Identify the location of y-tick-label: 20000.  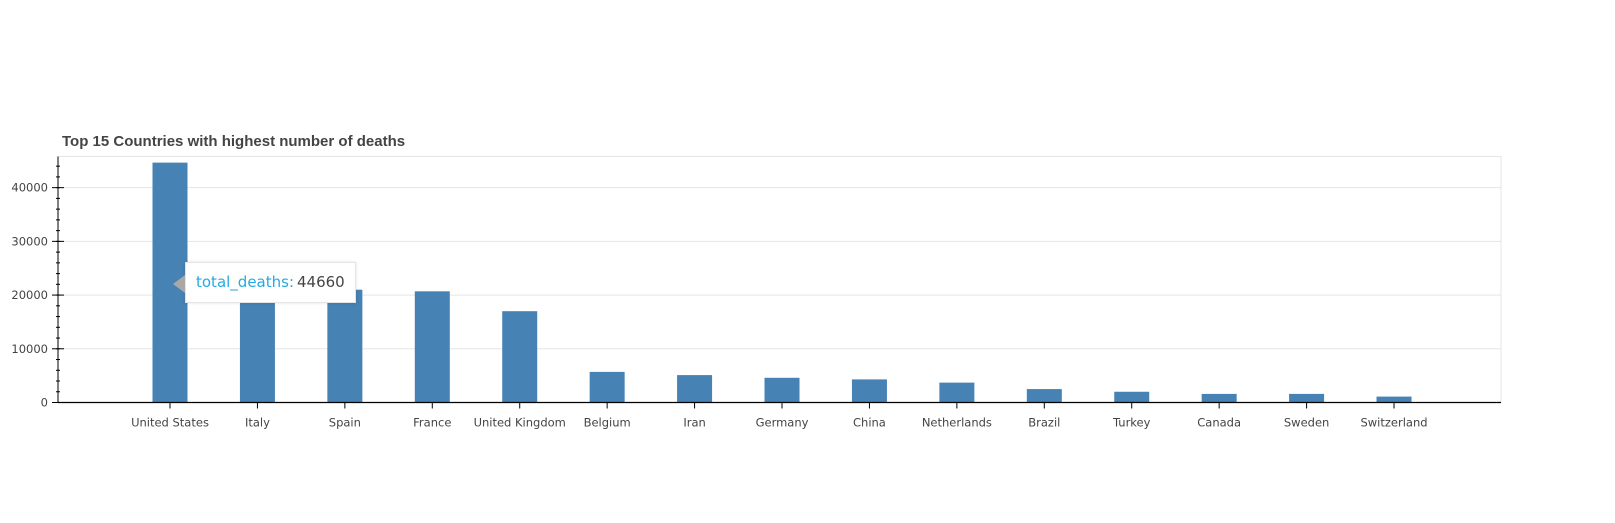
(29, 295).